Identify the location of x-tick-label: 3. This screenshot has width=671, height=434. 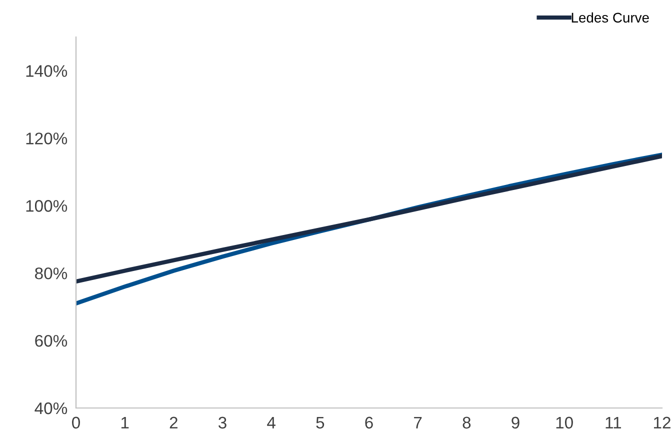
(222, 422).